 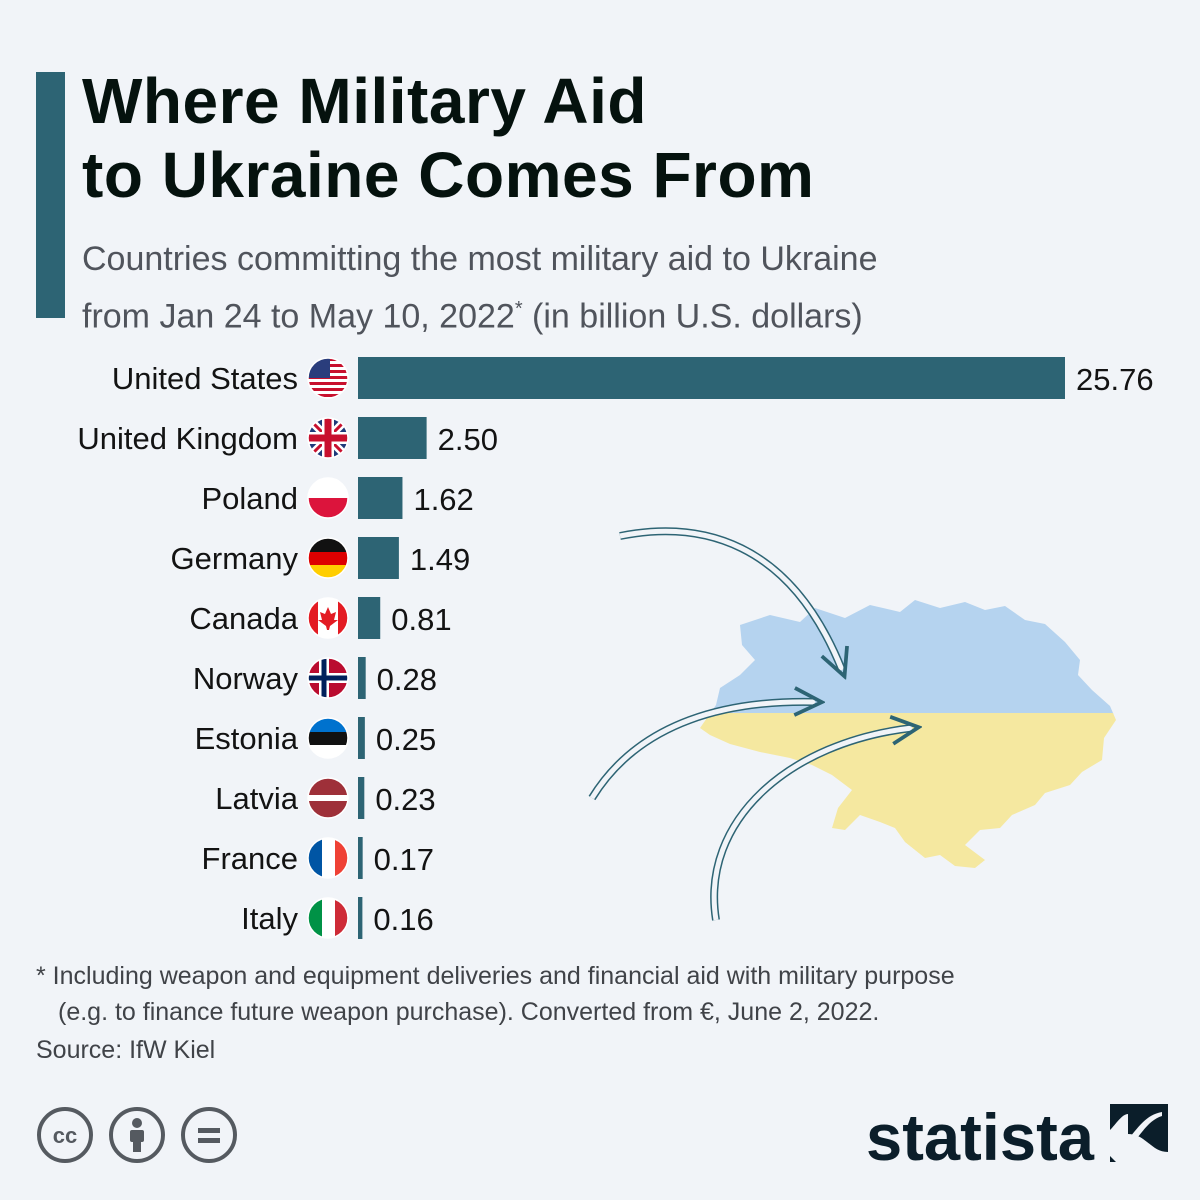 I want to click on ukraine-map-icon, so click(x=908, y=734).